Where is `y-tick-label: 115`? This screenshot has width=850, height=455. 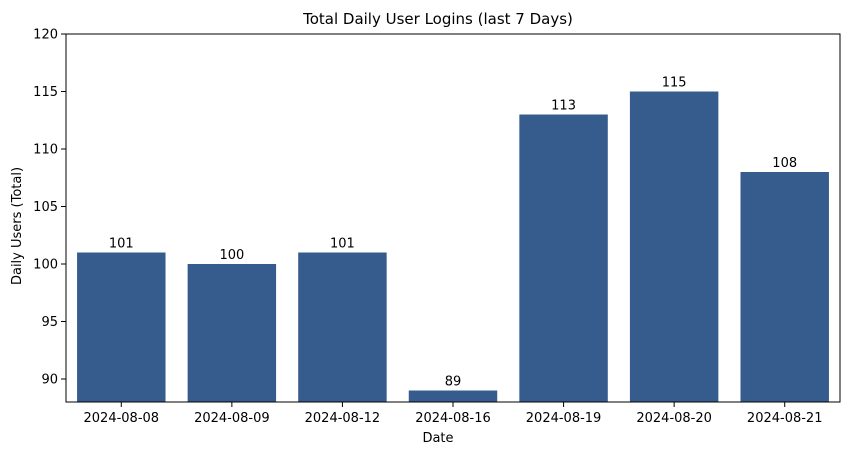
y-tick-label: 115 is located at coordinates (45, 92).